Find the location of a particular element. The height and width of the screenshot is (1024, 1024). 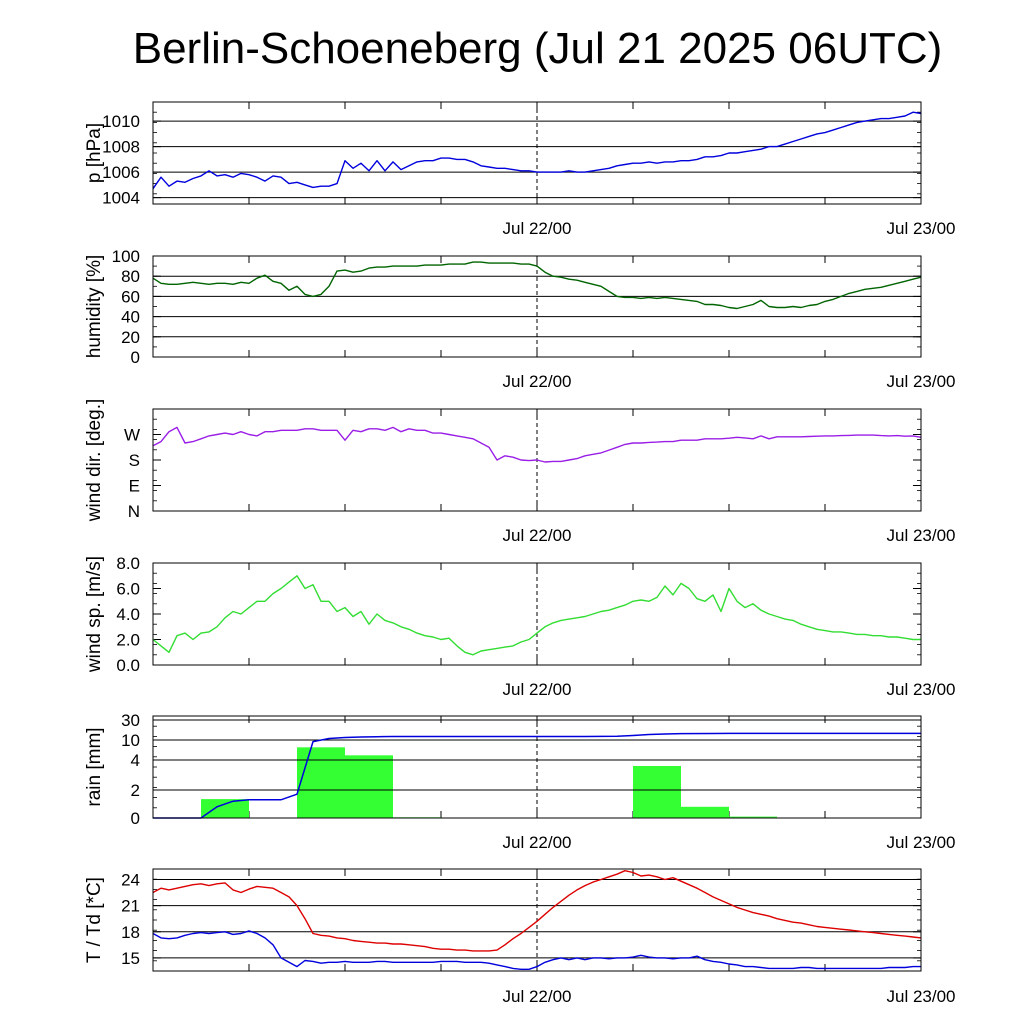

y-tick-label: 18 is located at coordinates (130, 932).